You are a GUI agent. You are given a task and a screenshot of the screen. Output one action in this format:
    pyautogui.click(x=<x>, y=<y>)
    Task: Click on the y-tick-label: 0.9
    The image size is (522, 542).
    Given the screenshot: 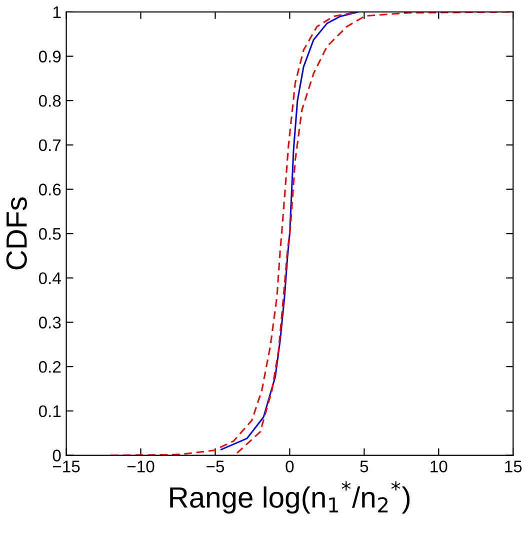 What is the action you would take?
    pyautogui.click(x=49, y=56)
    